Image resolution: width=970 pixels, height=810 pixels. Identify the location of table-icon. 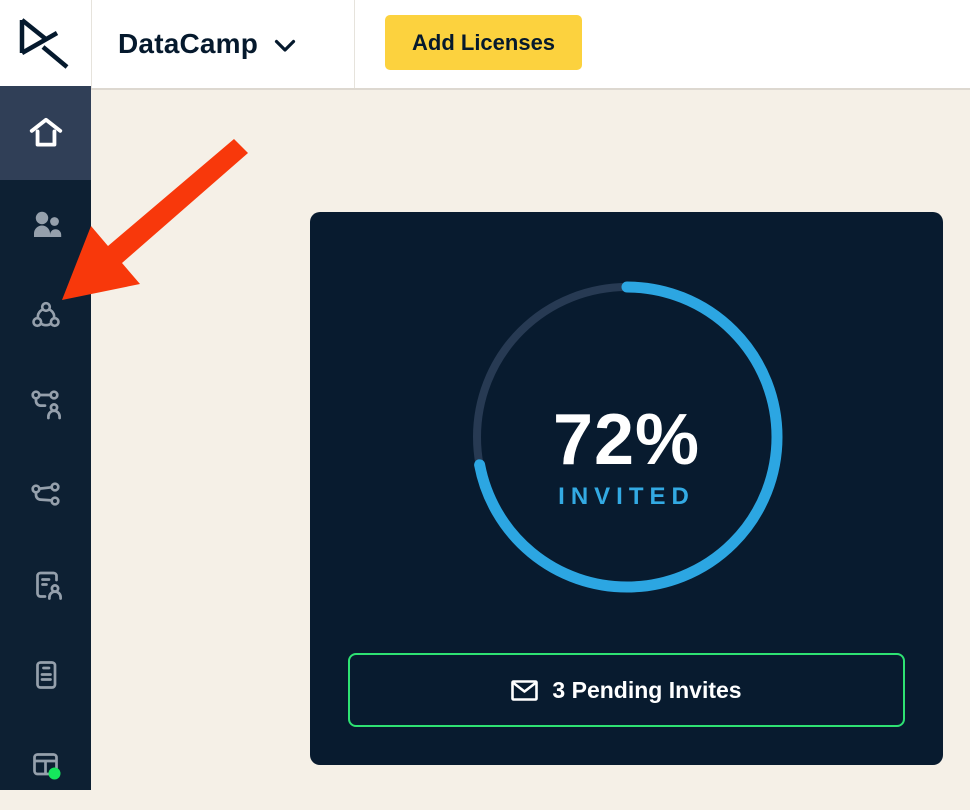
(46, 766).